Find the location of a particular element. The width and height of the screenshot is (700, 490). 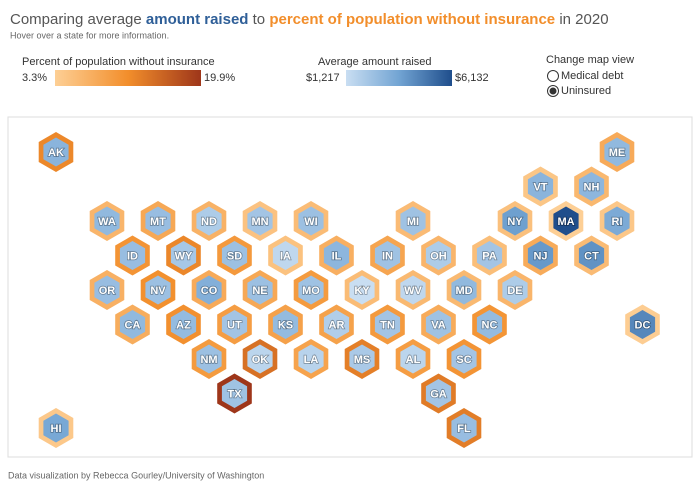

state-label: MT is located at coordinates (158, 222).